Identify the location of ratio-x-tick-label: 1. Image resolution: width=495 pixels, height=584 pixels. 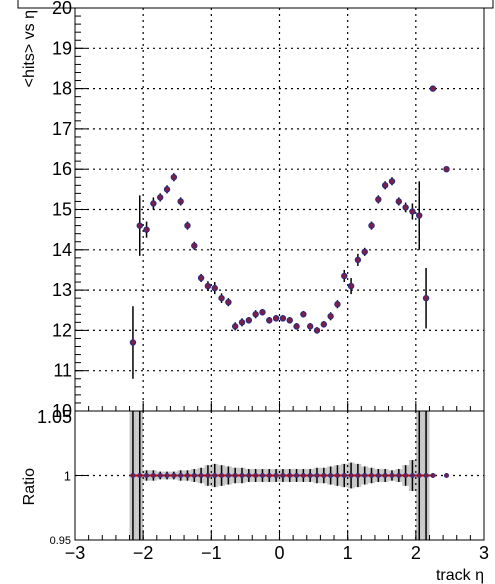
(348, 553).